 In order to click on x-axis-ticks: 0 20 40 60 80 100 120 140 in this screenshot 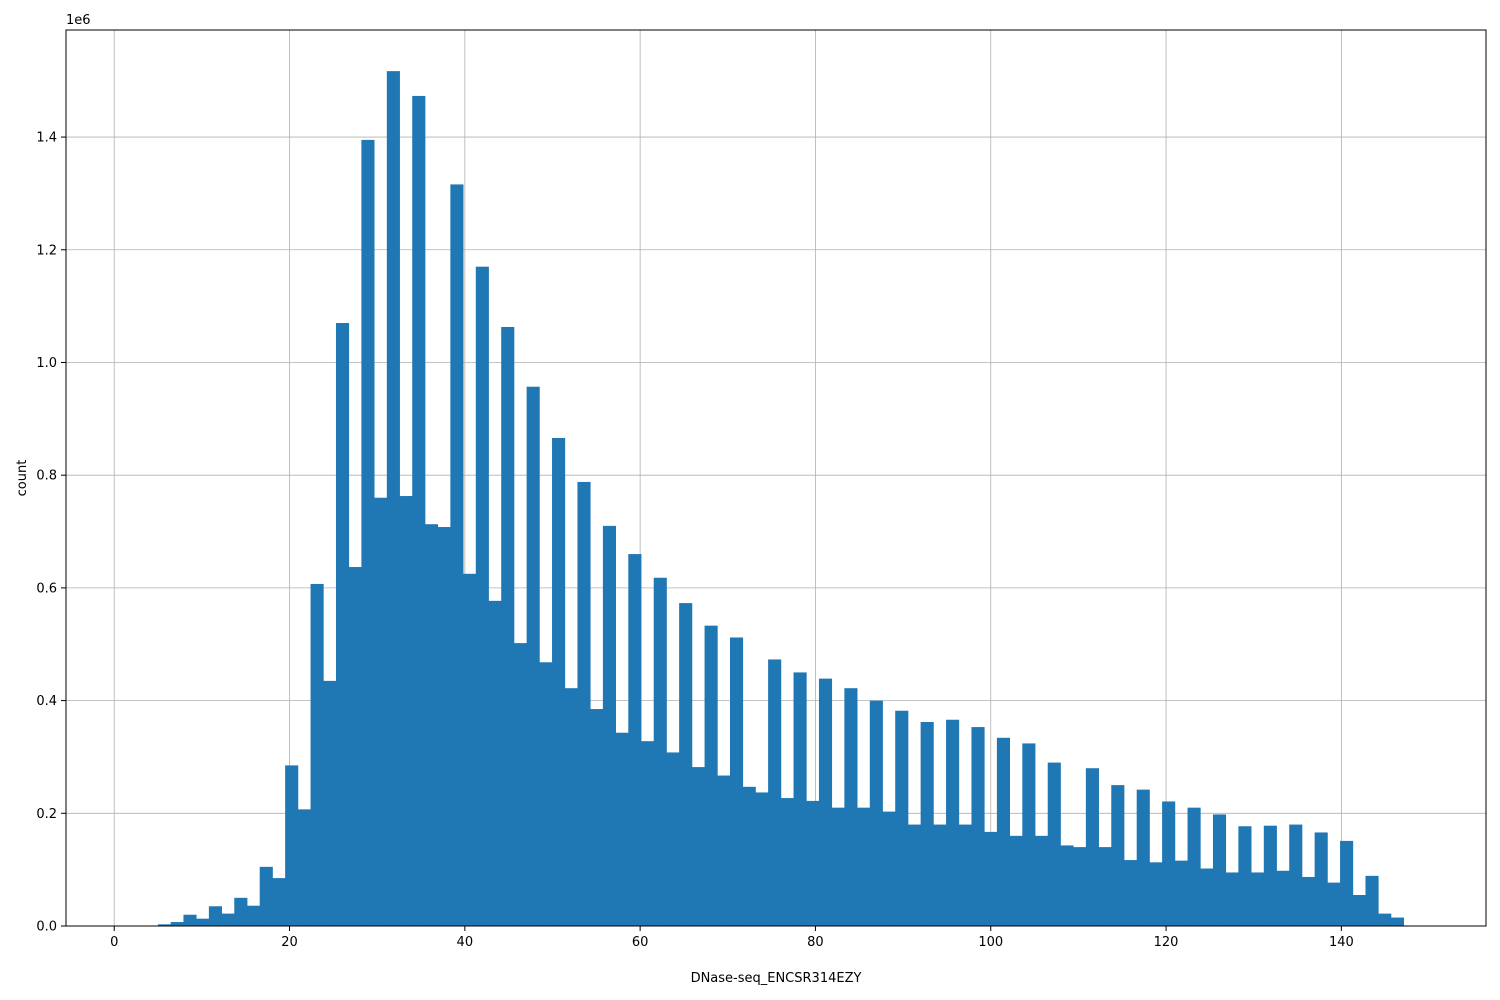, I will do `click(732, 938)`.